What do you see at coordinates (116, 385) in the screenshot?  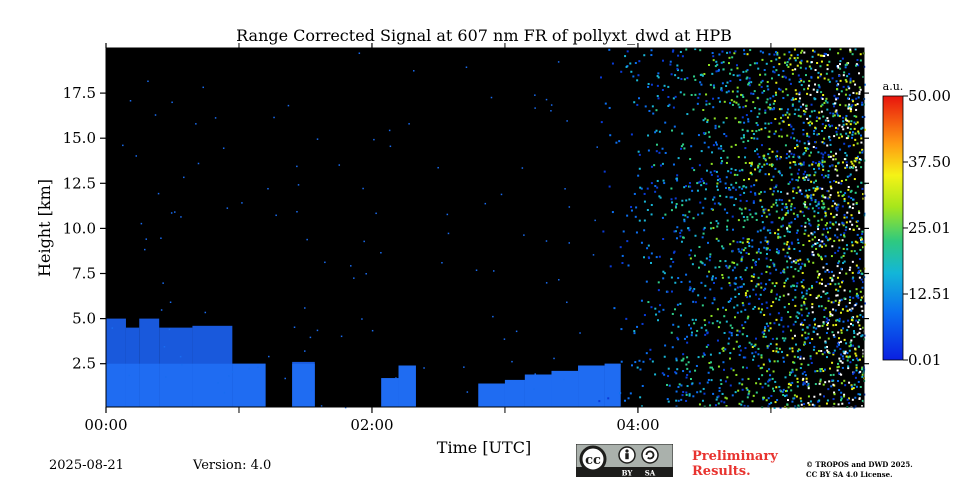 I see `boundary-layer` at bounding box center [116, 385].